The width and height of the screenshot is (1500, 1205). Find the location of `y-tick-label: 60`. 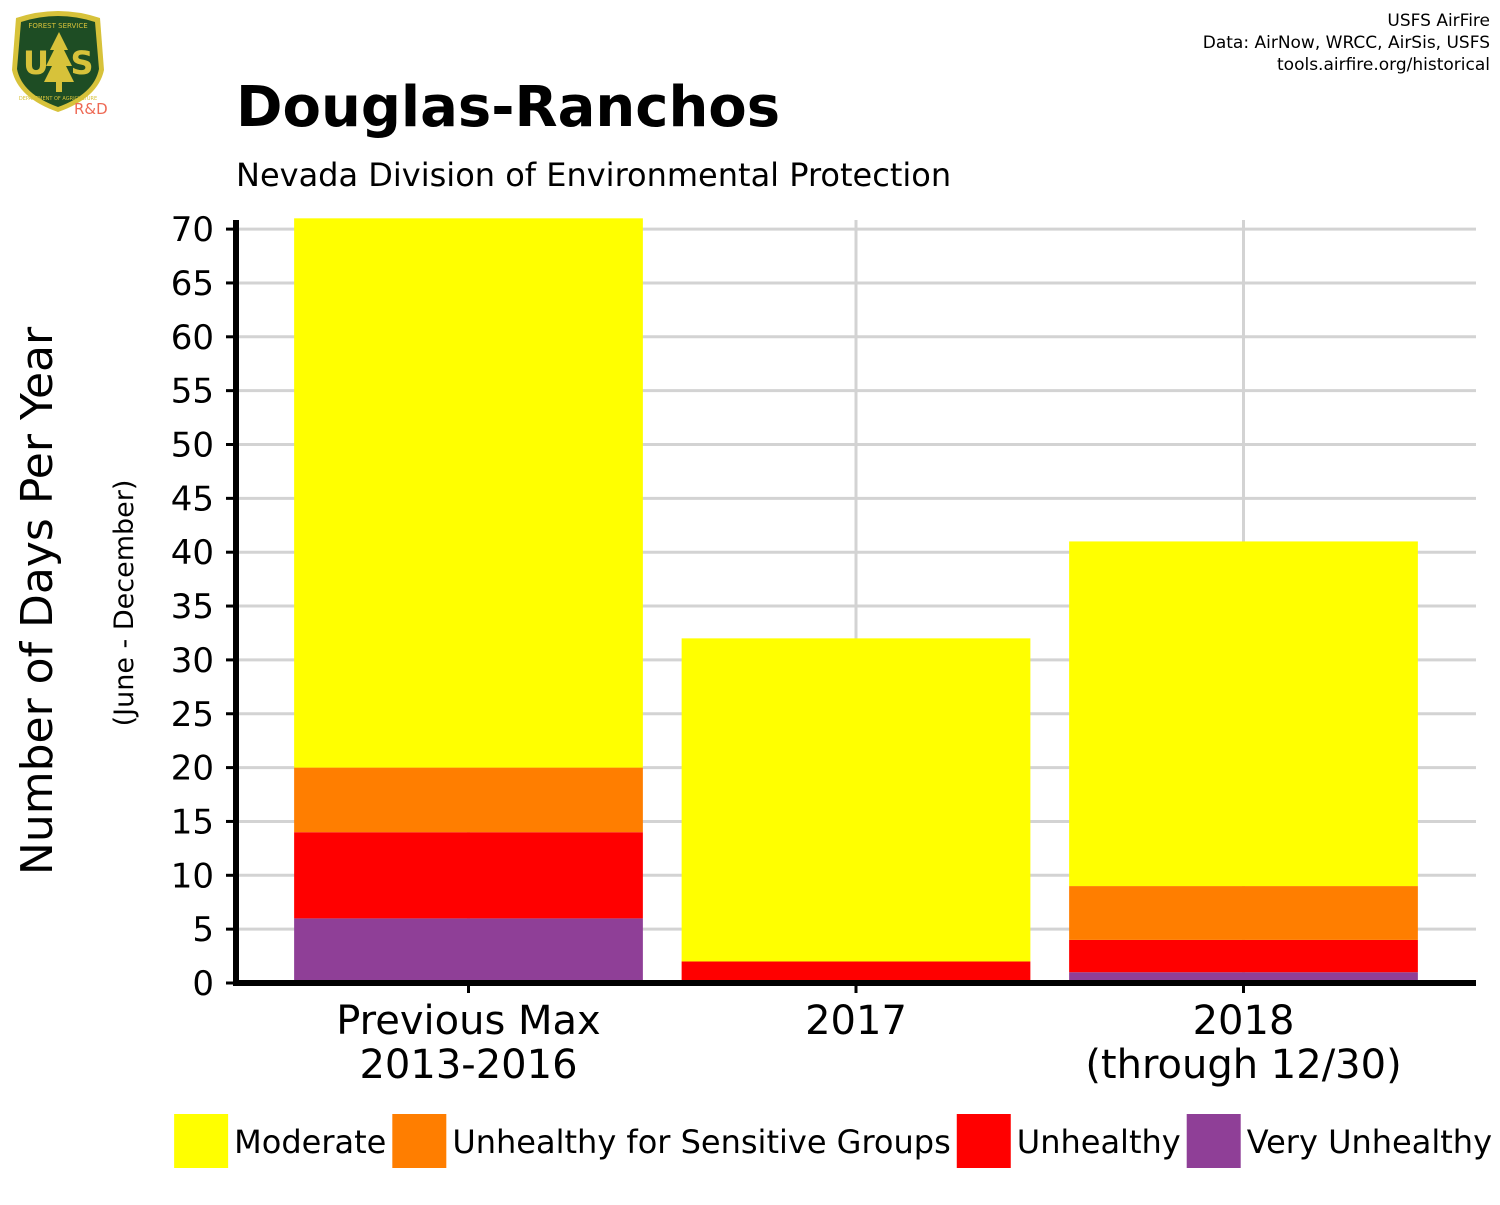

y-tick-label: 60 is located at coordinates (192, 338).